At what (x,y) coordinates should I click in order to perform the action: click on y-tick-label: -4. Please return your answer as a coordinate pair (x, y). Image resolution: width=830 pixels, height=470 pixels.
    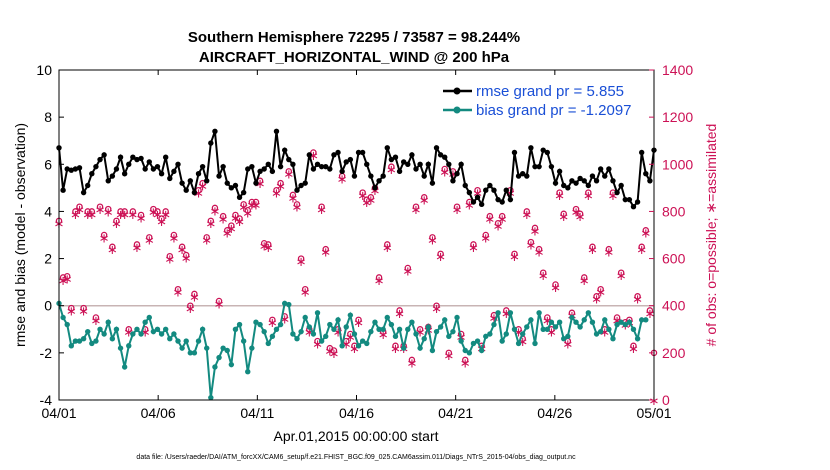
    Looking at the image, I should click on (46, 400).